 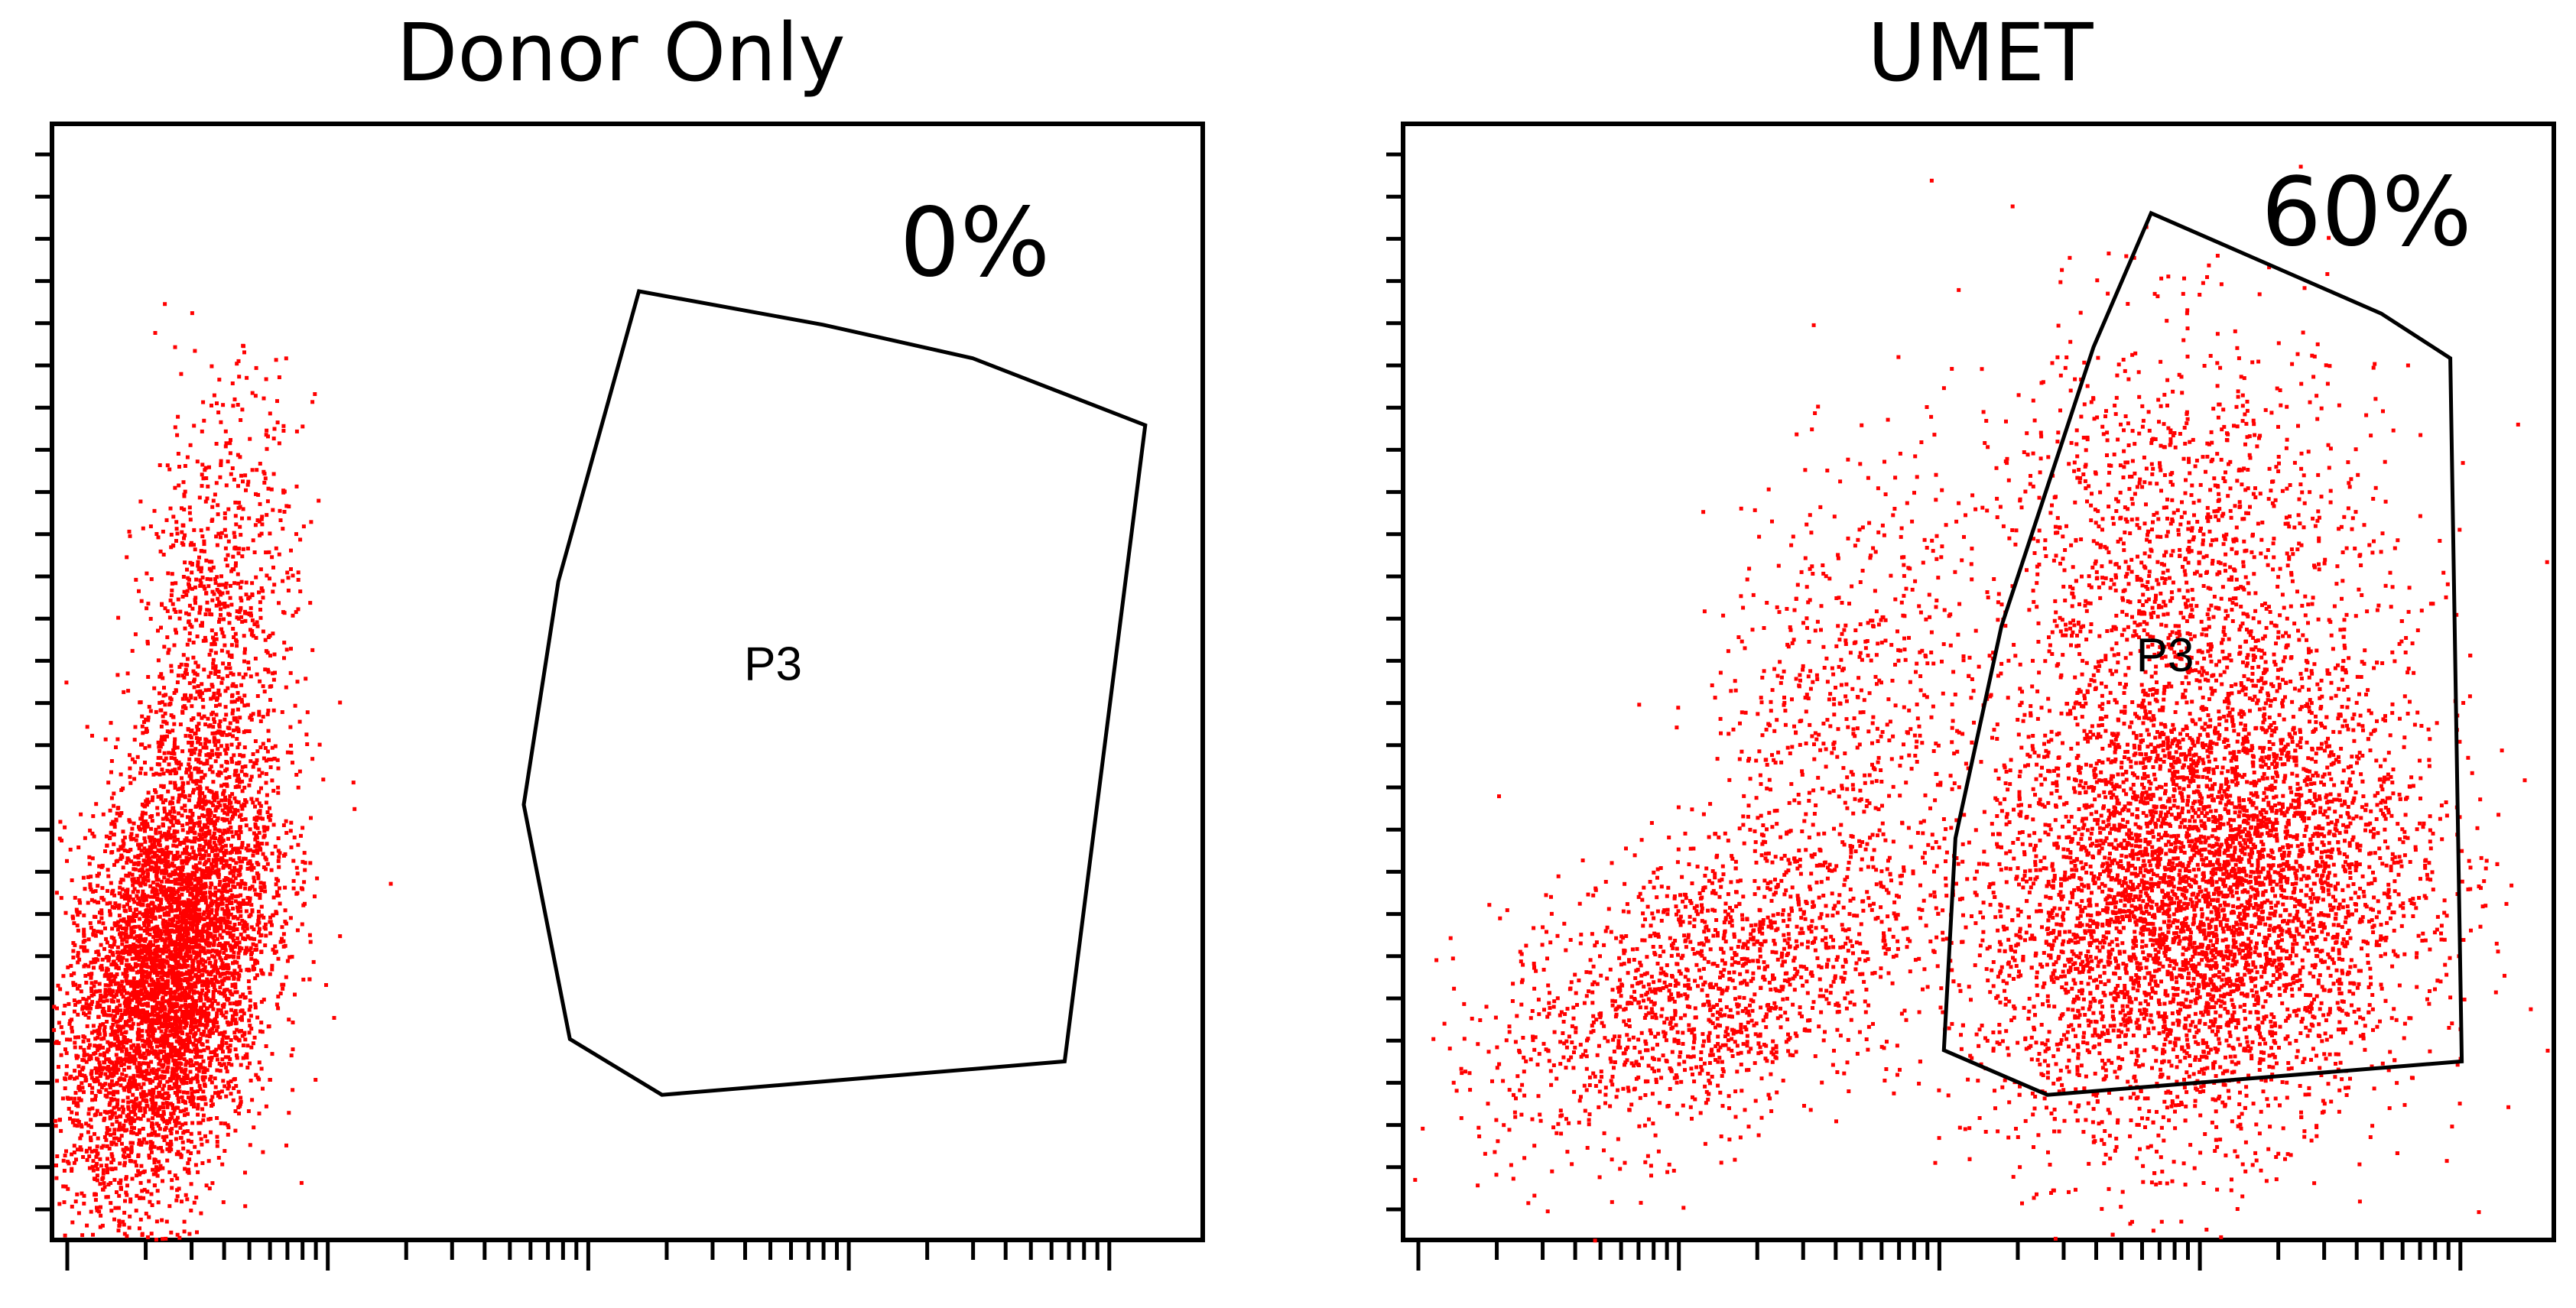 I want to click on scatter-points-donor-only, so click(x=223, y=771).